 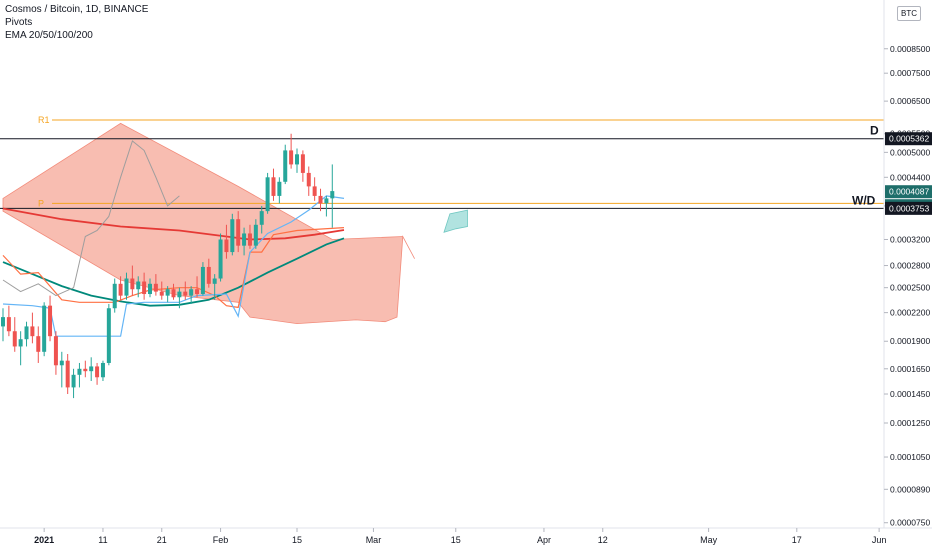 What do you see at coordinates (797, 540) in the screenshot?
I see `date-tick-label: 17` at bounding box center [797, 540].